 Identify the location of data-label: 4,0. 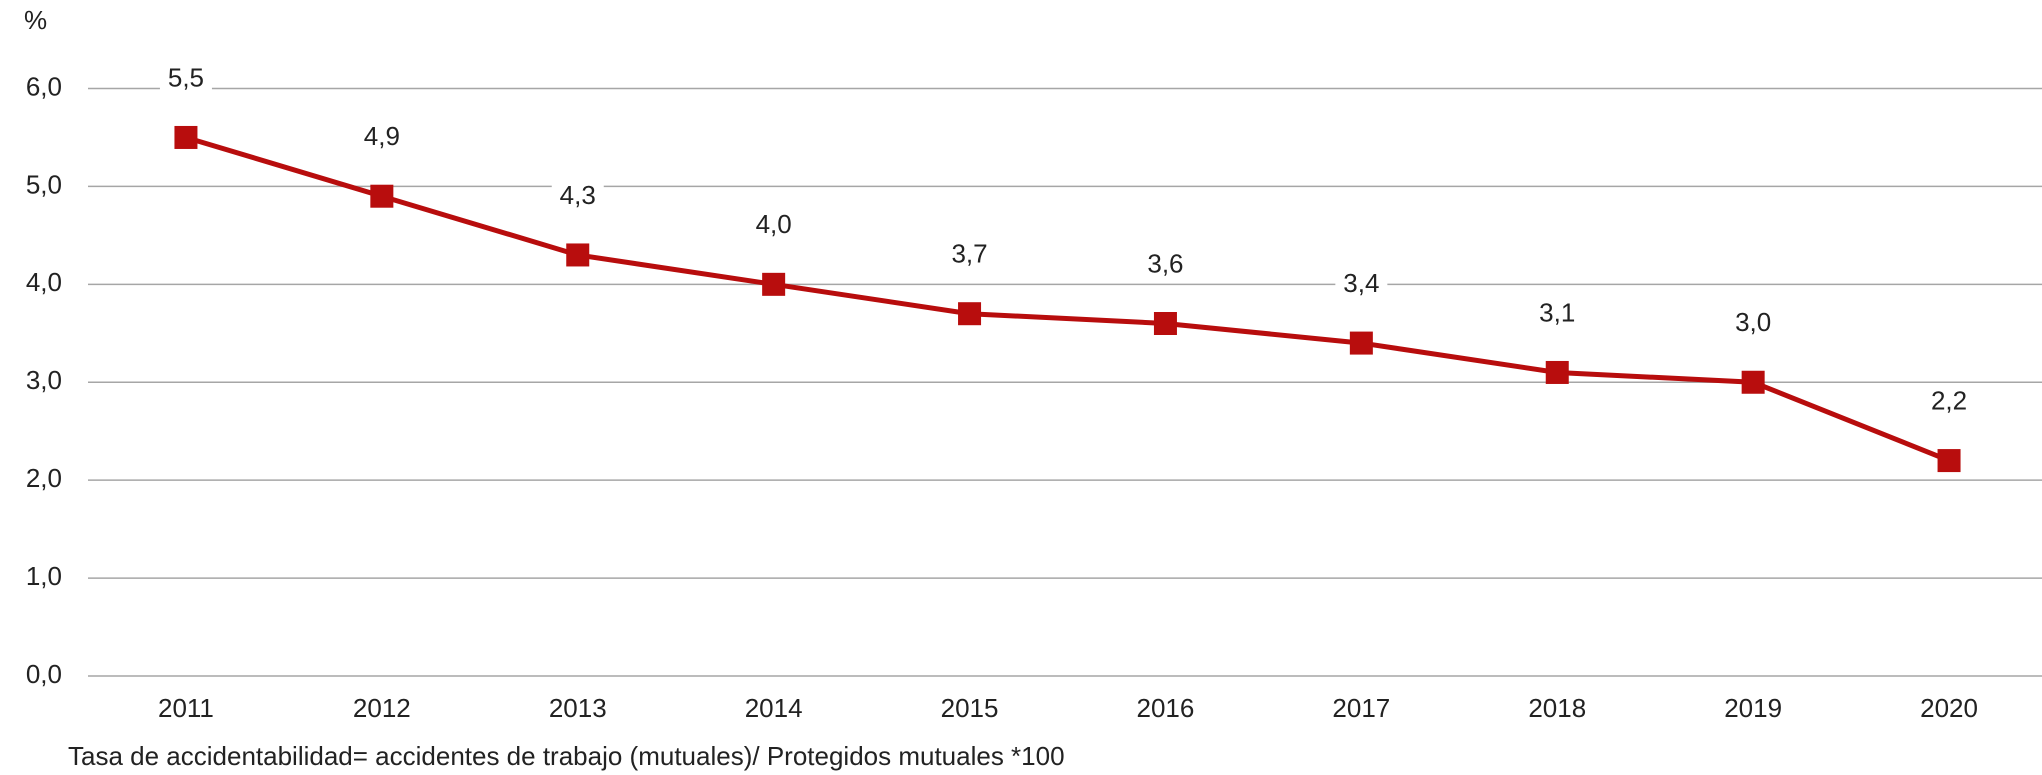
(774, 224).